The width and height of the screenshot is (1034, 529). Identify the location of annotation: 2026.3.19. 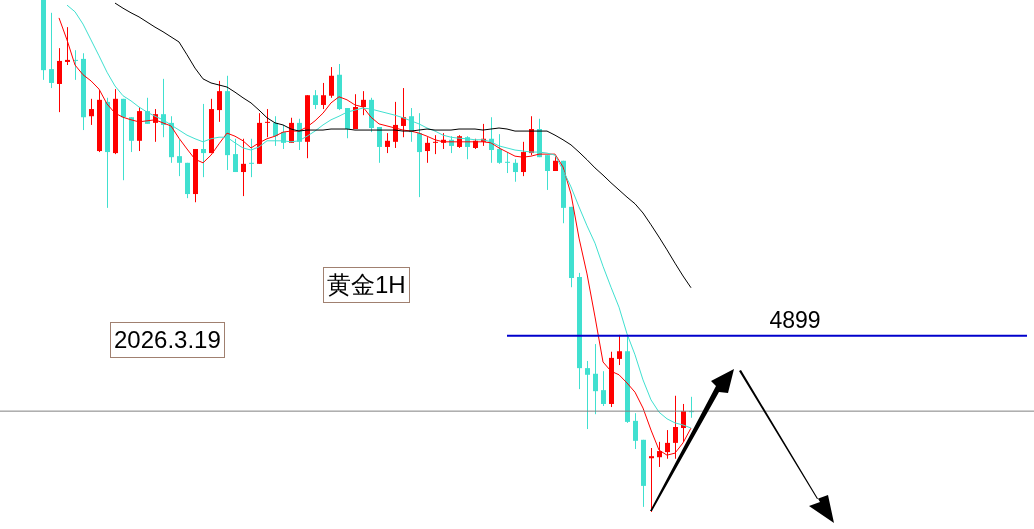
(167, 340).